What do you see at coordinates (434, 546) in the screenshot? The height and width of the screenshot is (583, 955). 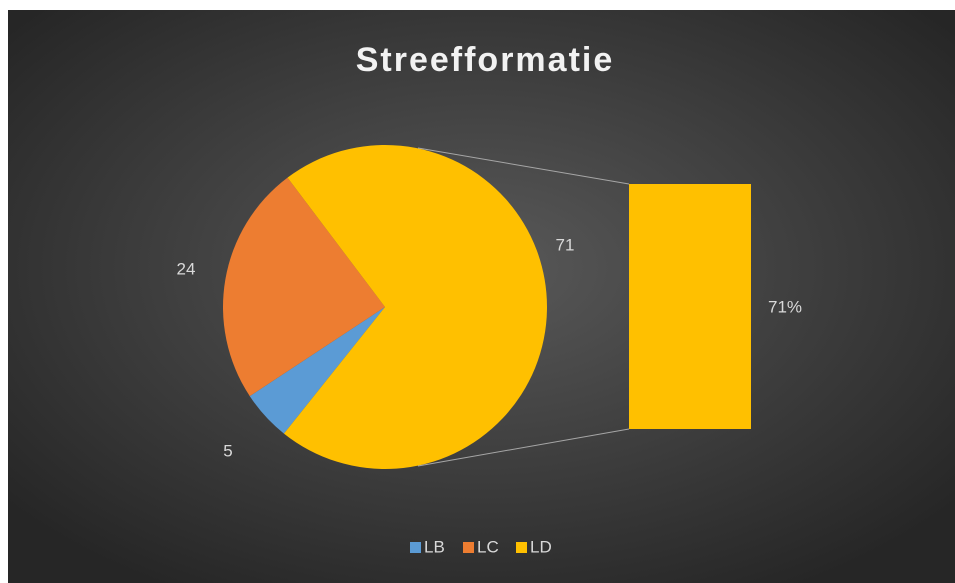 I see `legend-label: LB` at bounding box center [434, 546].